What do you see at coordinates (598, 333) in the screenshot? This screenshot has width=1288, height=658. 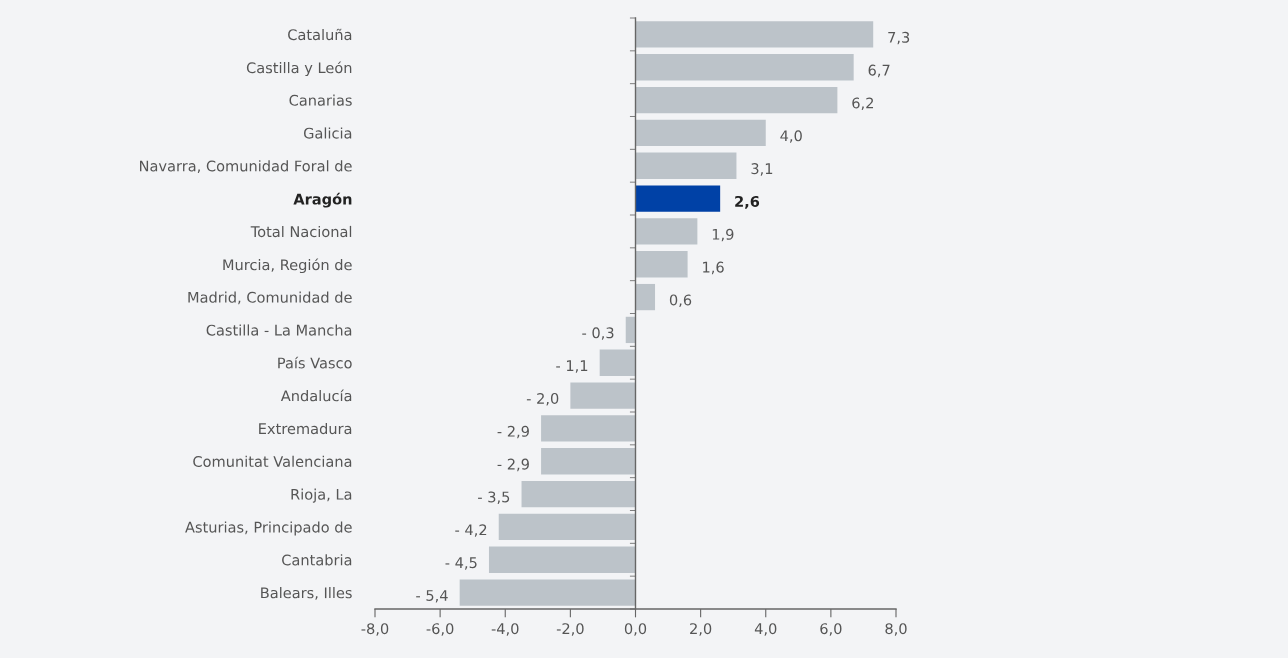 I see `data-label: - 0,3` at bounding box center [598, 333].